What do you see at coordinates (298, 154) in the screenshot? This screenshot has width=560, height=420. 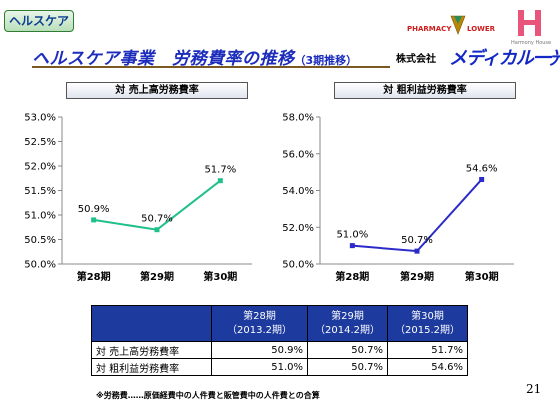 I see `y-tick-label: 56.0%` at bounding box center [298, 154].